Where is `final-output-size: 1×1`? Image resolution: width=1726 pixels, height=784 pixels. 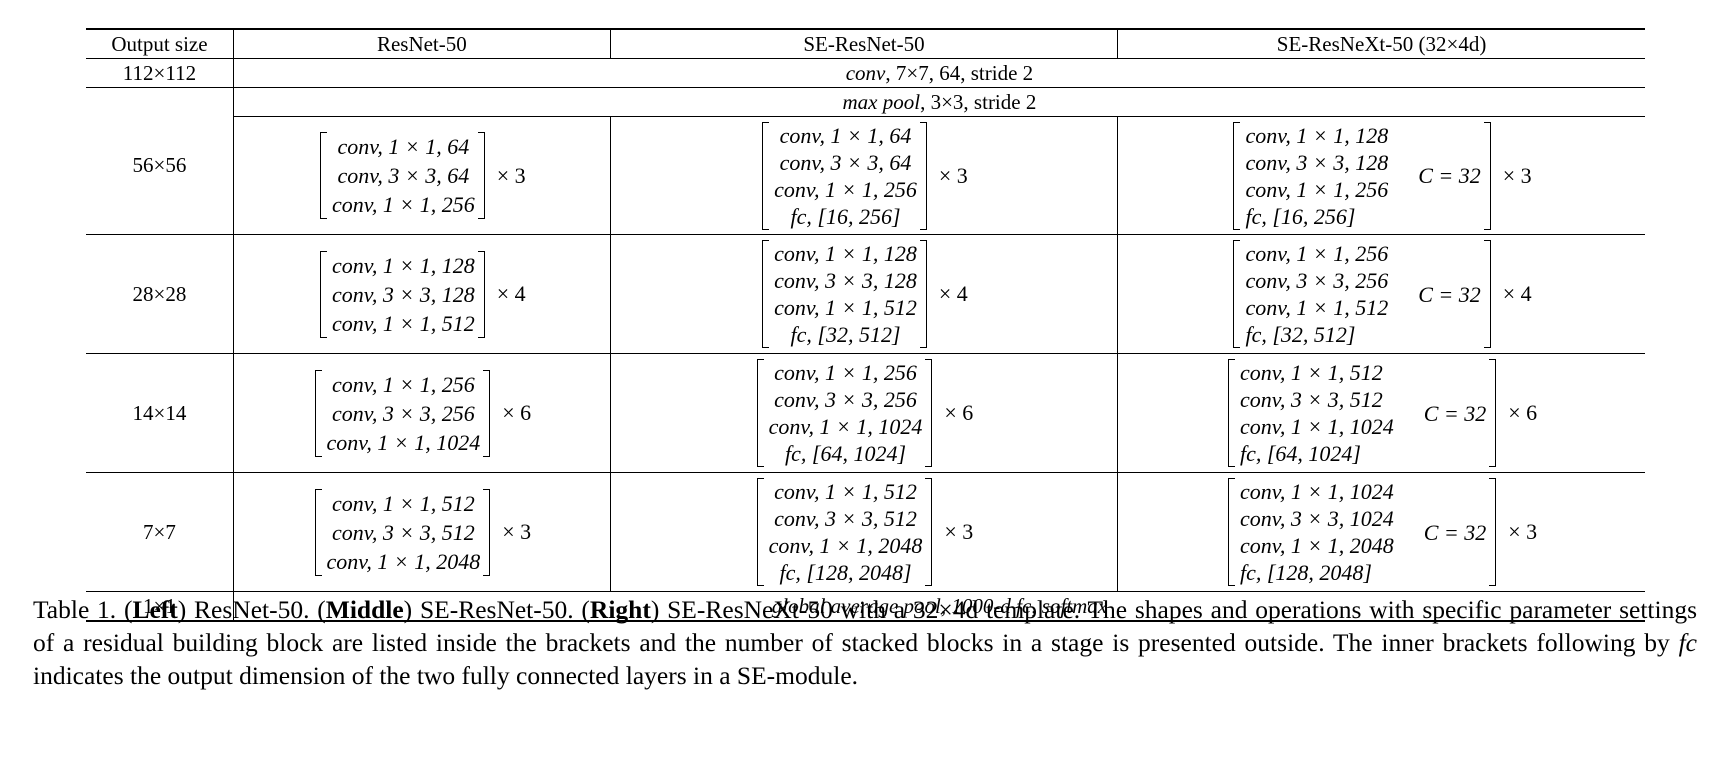
final-output-size: 1×1 is located at coordinates (160, 606).